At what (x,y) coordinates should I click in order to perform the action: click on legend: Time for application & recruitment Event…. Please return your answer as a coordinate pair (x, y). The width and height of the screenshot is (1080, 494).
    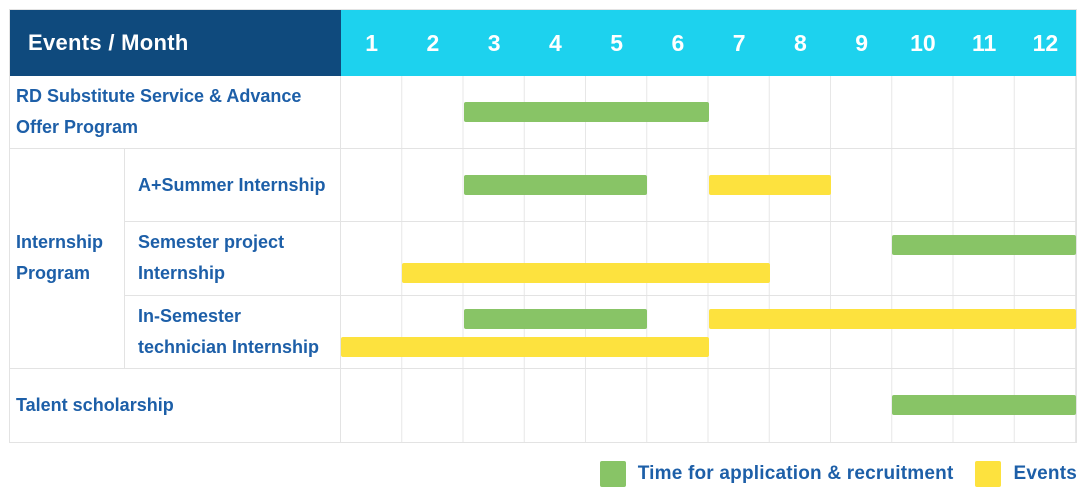
    Looking at the image, I should click on (838, 474).